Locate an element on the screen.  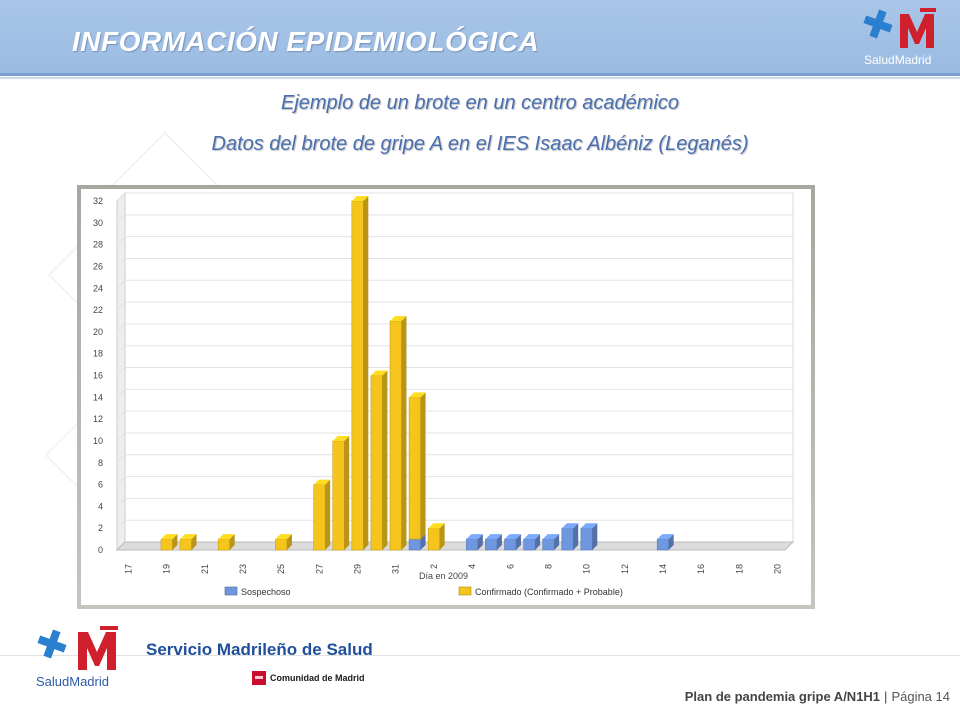
x-tick-label: 12 is located at coordinates (625, 569).